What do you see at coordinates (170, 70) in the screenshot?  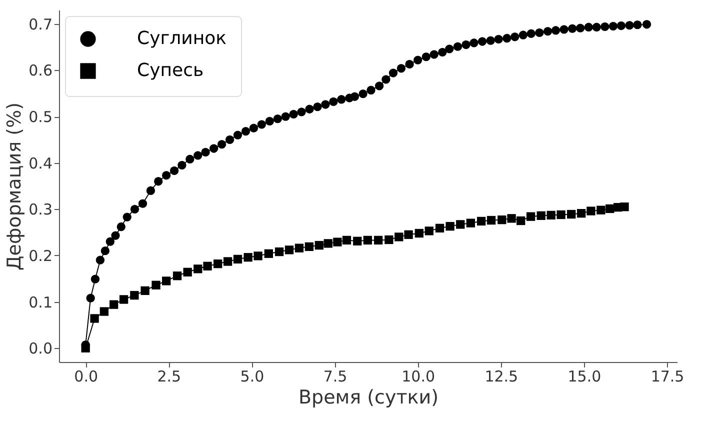 I see `legend-label: Супесь` at bounding box center [170, 70].